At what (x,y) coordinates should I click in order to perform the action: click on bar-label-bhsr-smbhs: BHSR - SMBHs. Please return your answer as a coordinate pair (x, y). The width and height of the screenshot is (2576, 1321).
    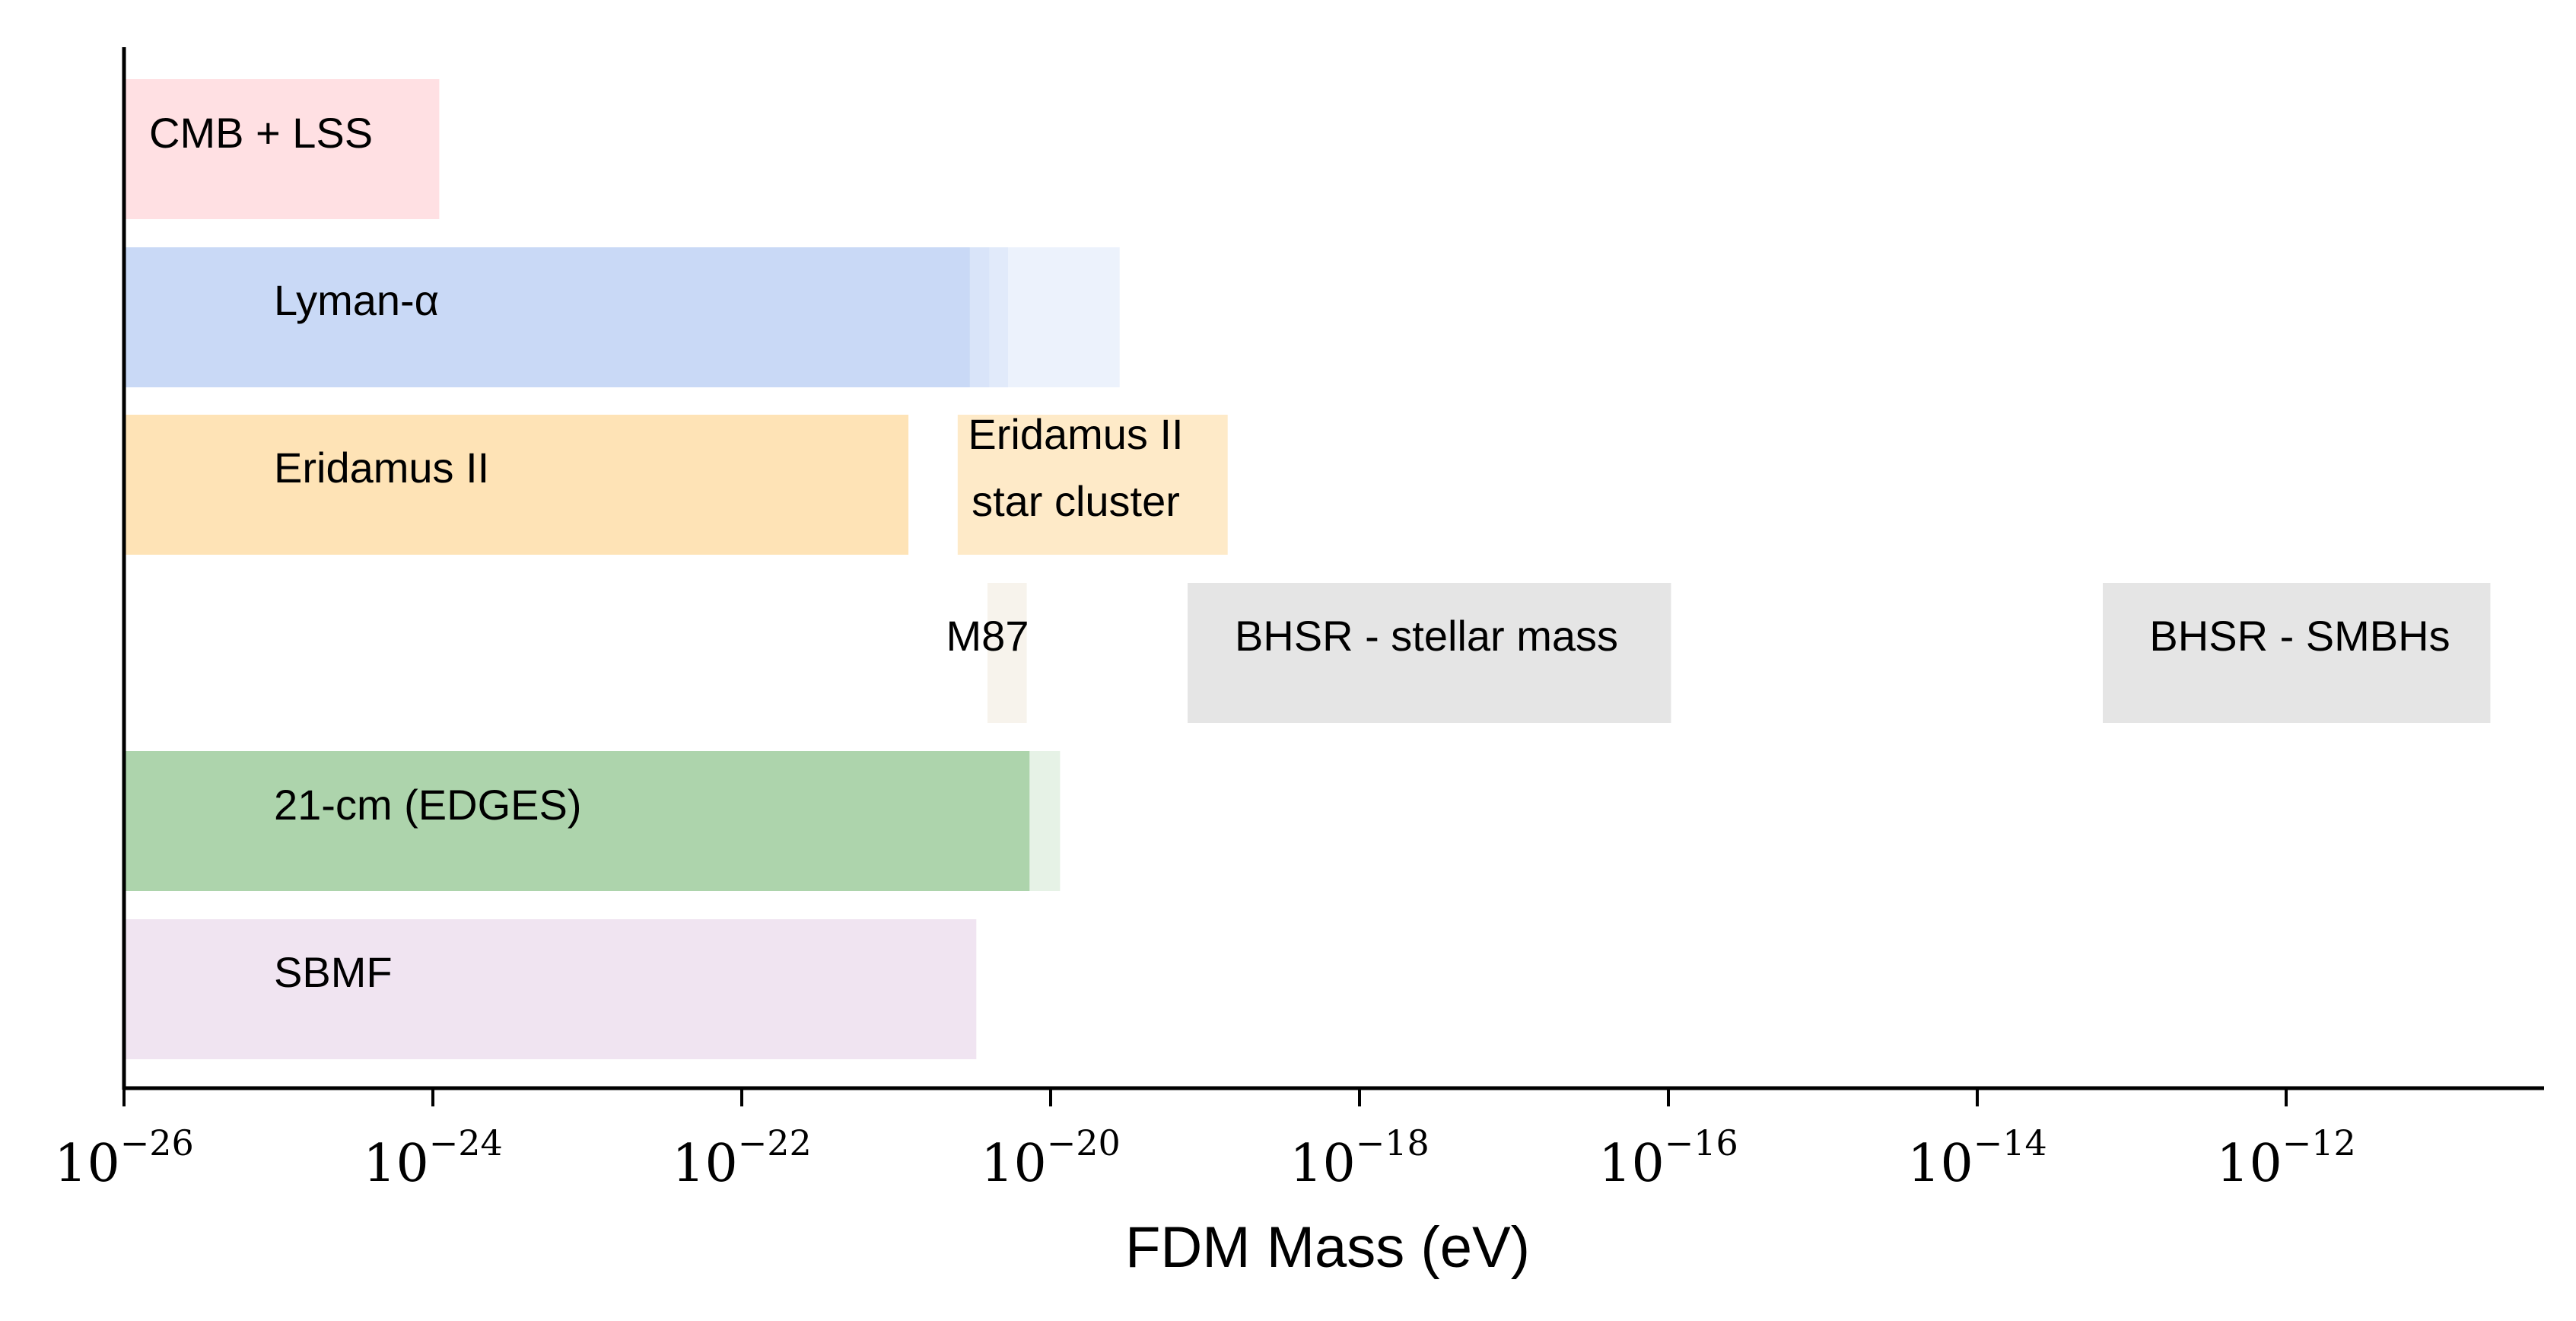
    Looking at the image, I should click on (2299, 636).